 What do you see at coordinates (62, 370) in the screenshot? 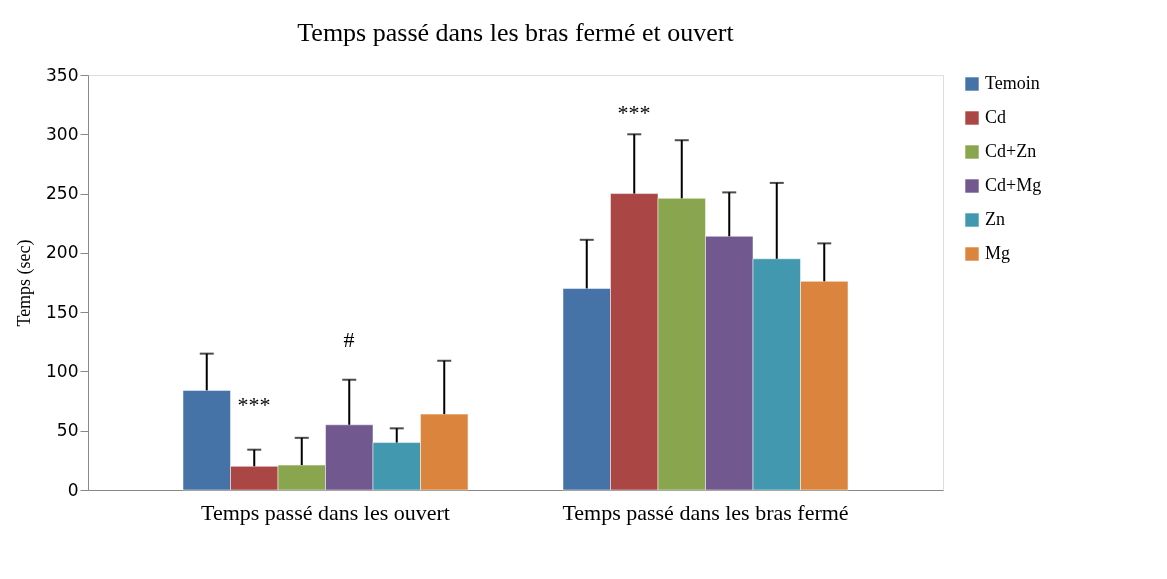
I see `y-tick-label: 100` at bounding box center [62, 370].